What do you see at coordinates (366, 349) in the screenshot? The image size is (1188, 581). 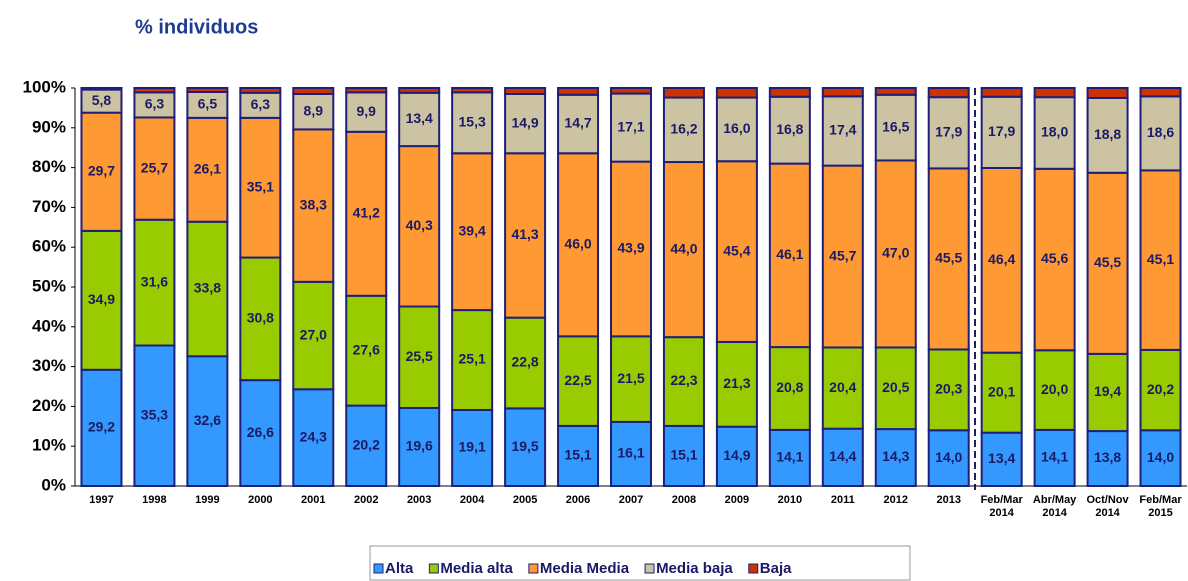 I see `value-label: 27,6` at bounding box center [366, 349].